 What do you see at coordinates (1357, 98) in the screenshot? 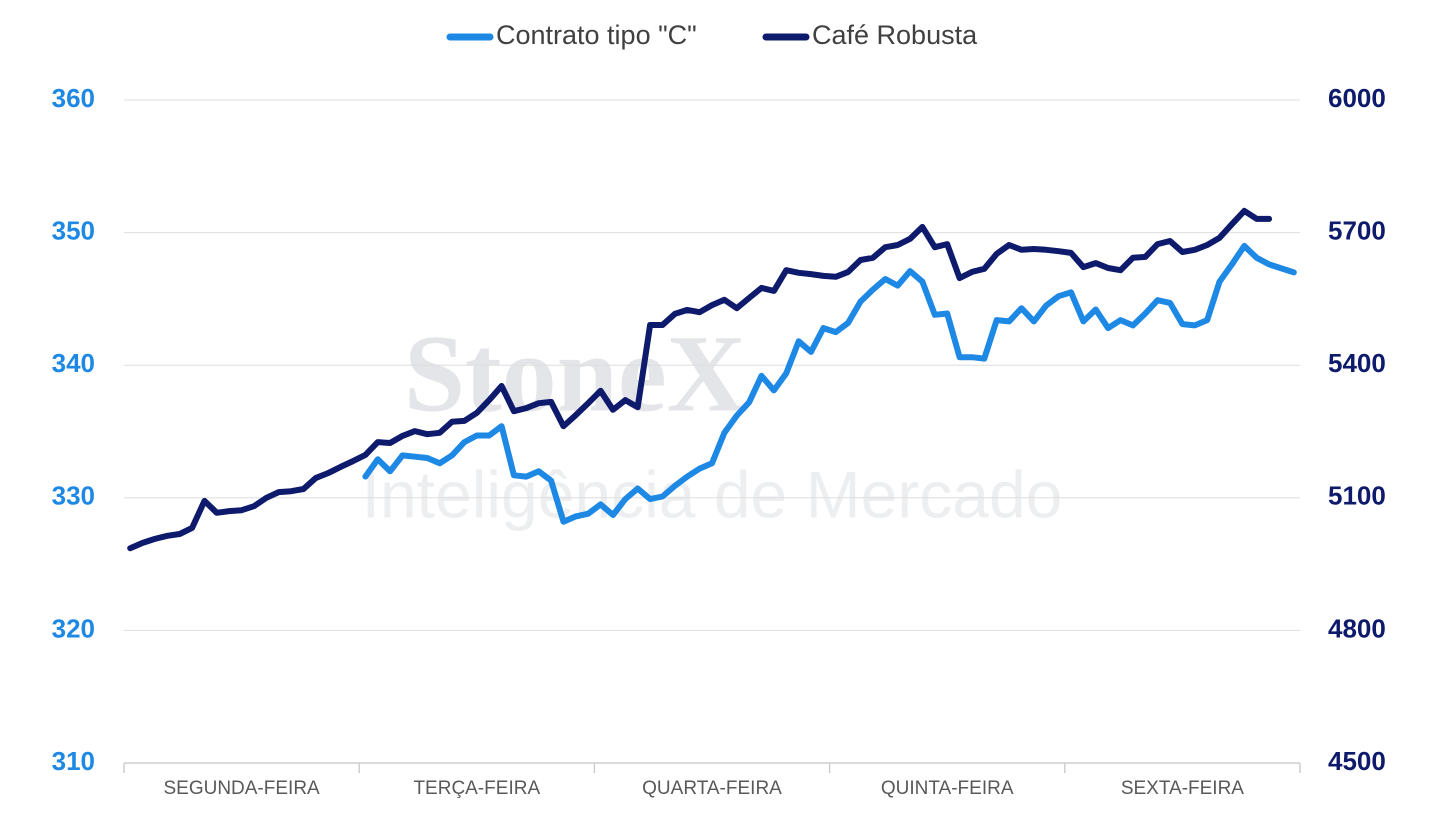
I see `y2-tick-label: 6000` at bounding box center [1357, 98].